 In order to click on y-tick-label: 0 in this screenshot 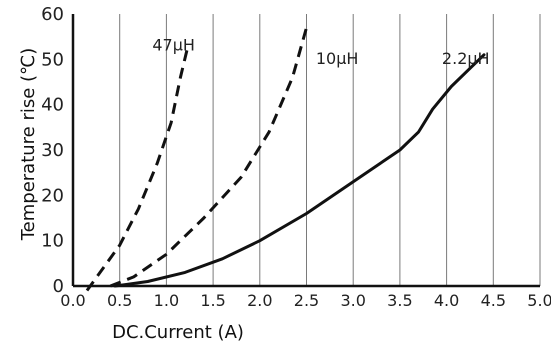, I will do `click(58, 286)`.